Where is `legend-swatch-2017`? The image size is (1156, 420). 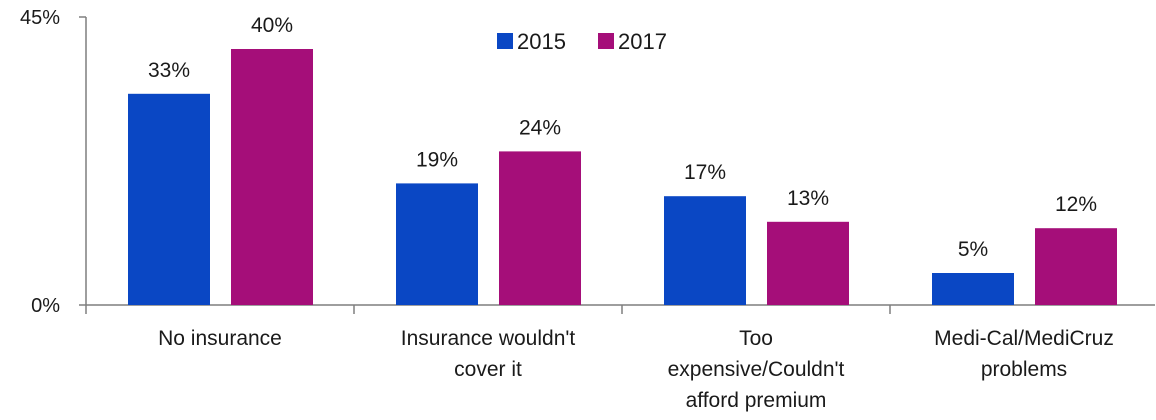 legend-swatch-2017 is located at coordinates (606, 41).